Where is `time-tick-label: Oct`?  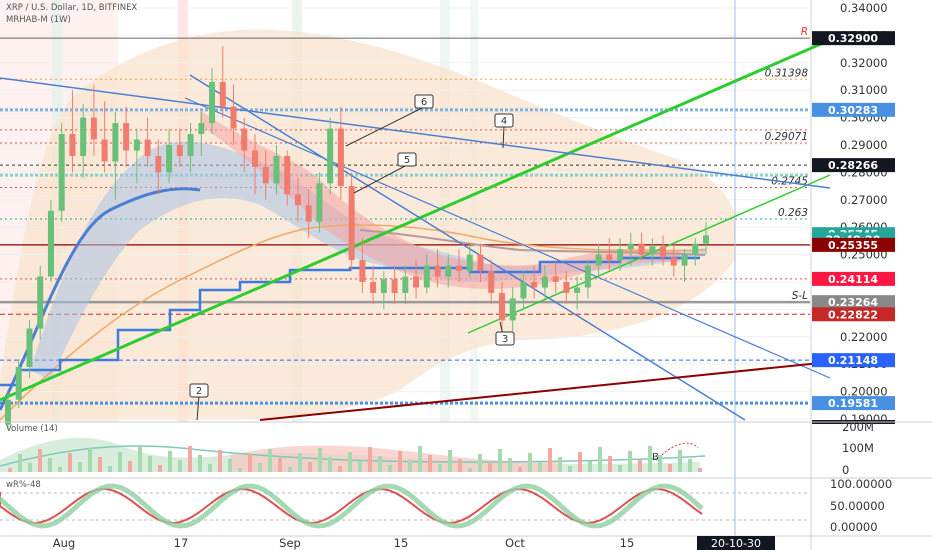
time-tick-label: Oct is located at coordinates (515, 543).